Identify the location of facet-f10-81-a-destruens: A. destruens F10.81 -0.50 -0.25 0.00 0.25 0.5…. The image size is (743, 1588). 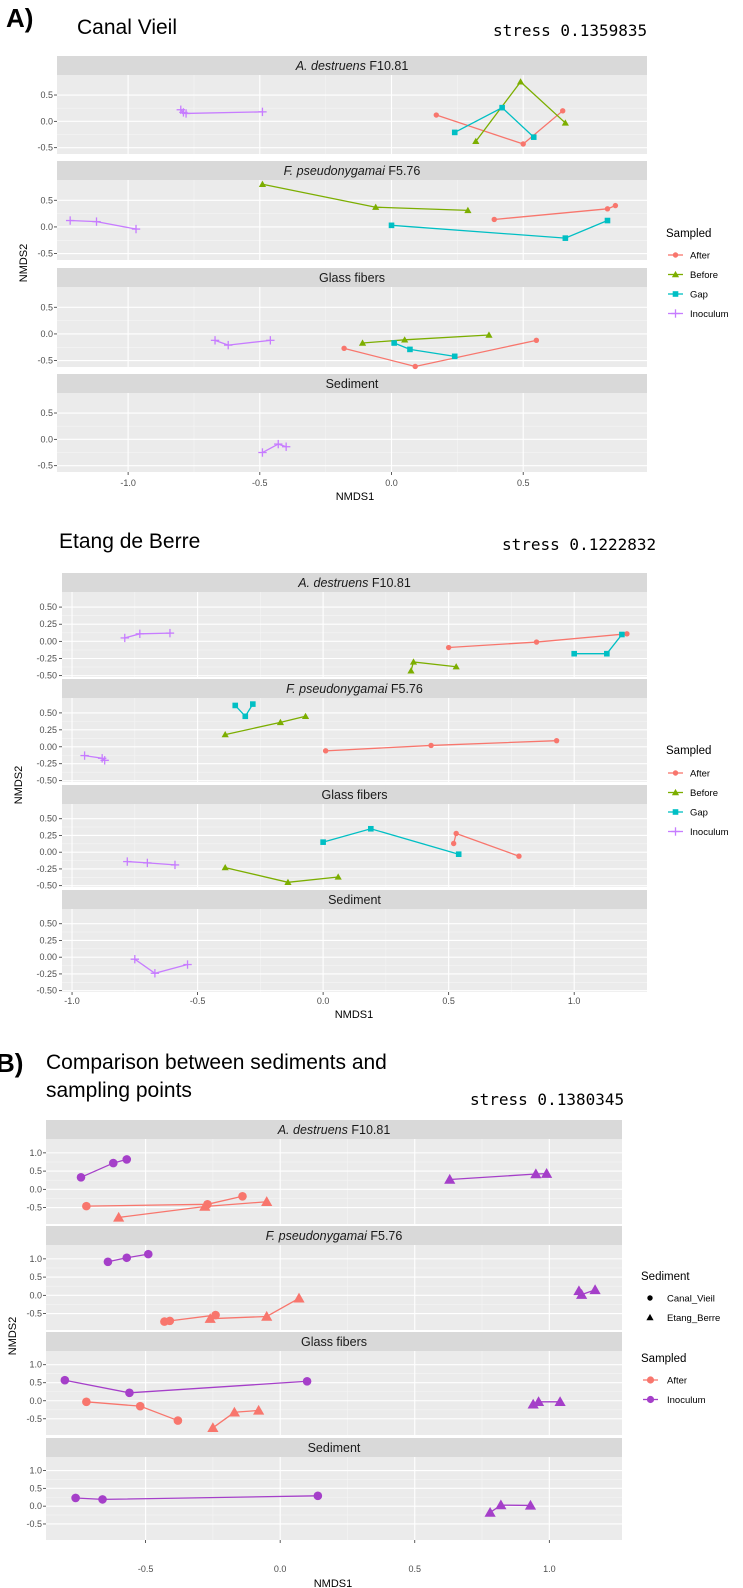
(341, 627).